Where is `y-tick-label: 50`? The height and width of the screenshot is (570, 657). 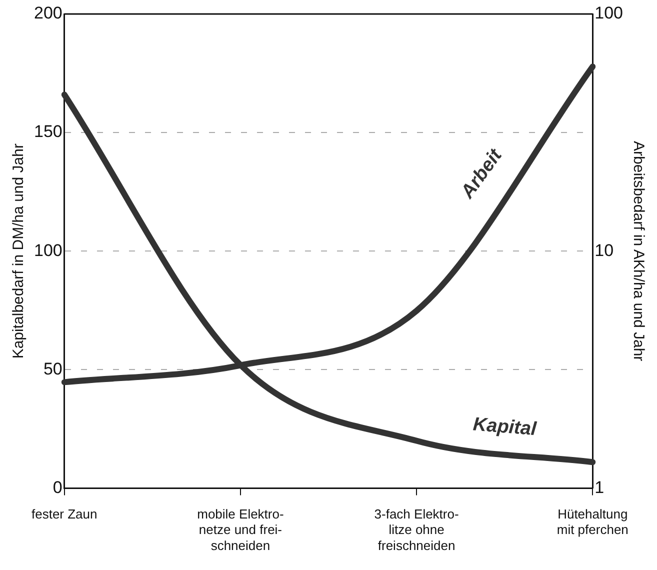 y-tick-label: 50 is located at coordinates (52, 368).